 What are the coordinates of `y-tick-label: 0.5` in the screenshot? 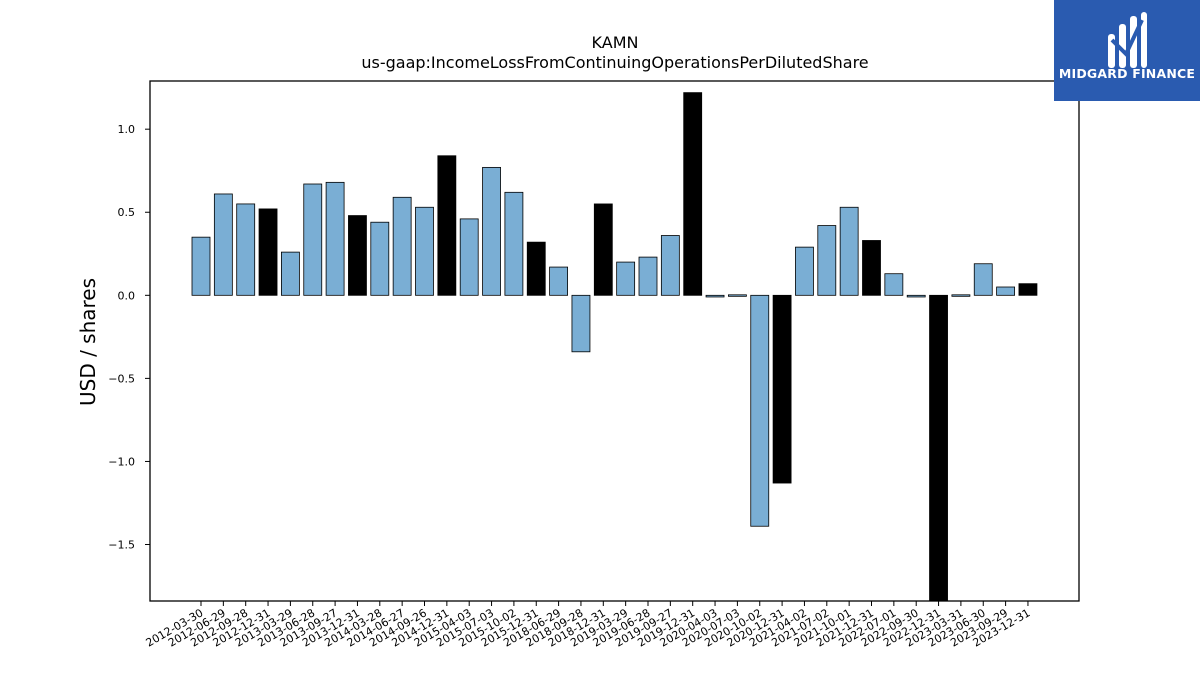 It's located at (127, 212).